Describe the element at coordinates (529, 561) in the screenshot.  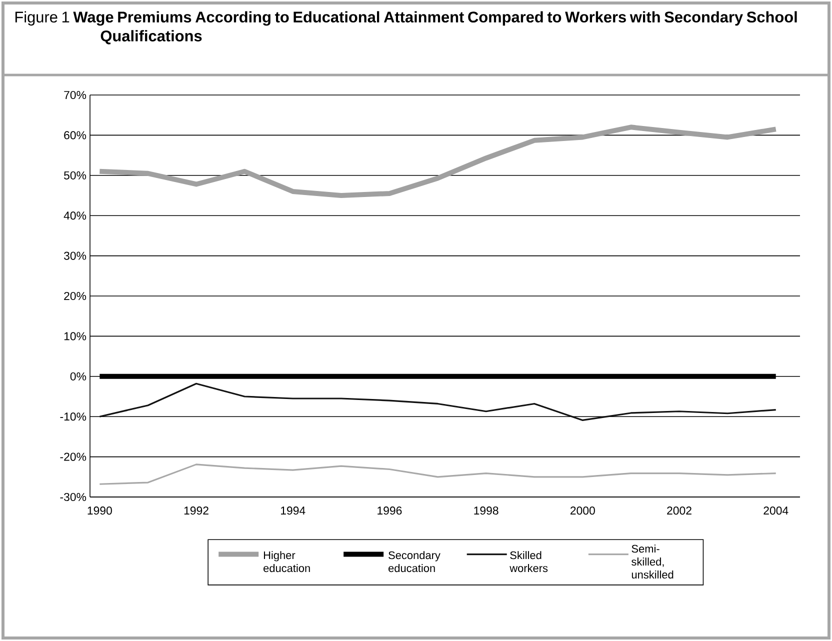
I see `legend-label: Skilled workers` at that location.